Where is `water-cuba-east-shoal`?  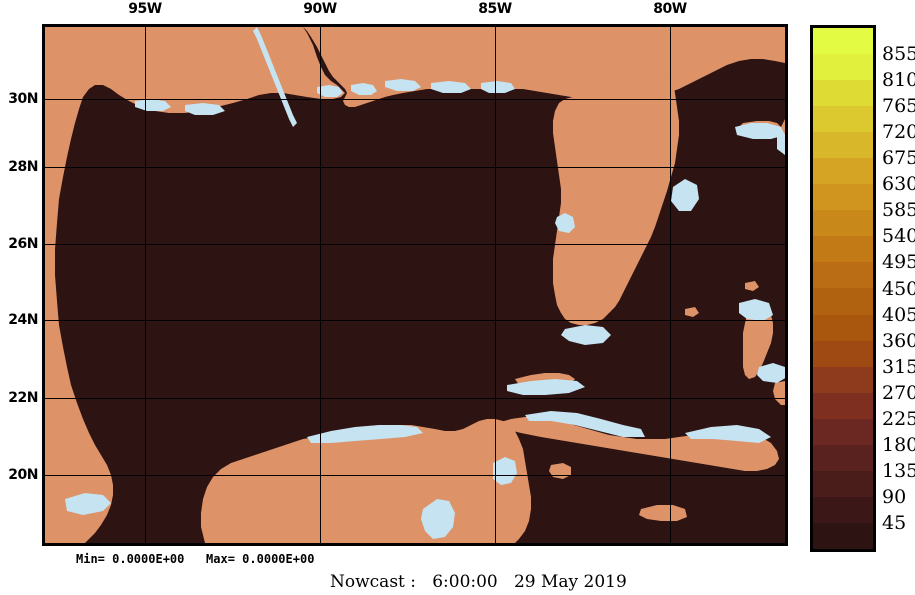
water-cuba-east-shoal is located at coordinates (728, 434).